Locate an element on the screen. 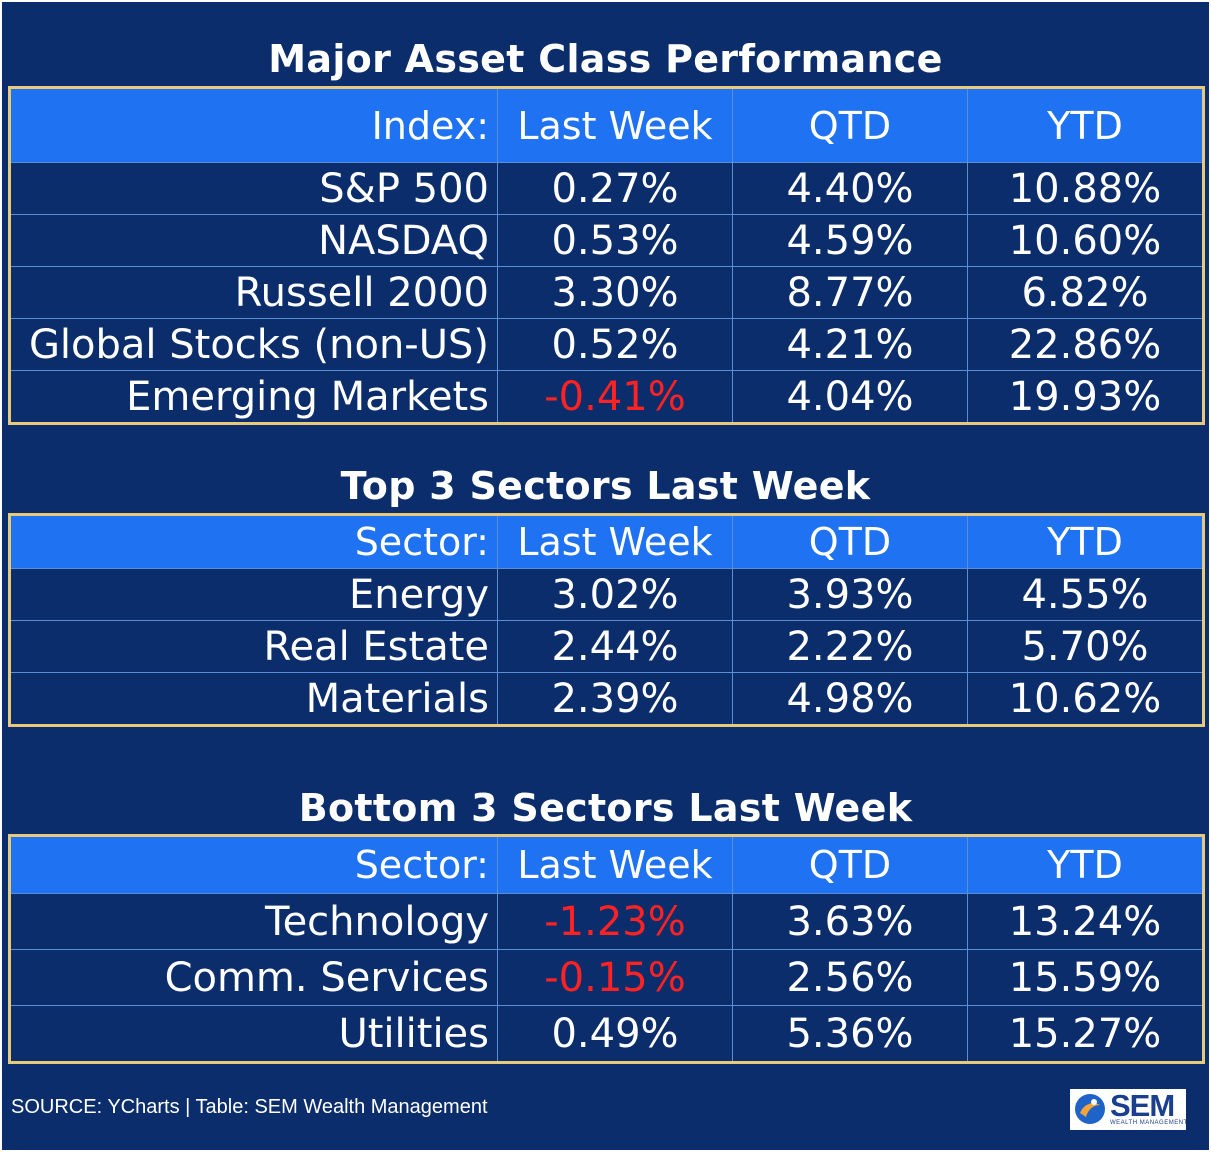 This screenshot has width=1211, height=1152. cell-ytd: 19.93% is located at coordinates (1085, 397).